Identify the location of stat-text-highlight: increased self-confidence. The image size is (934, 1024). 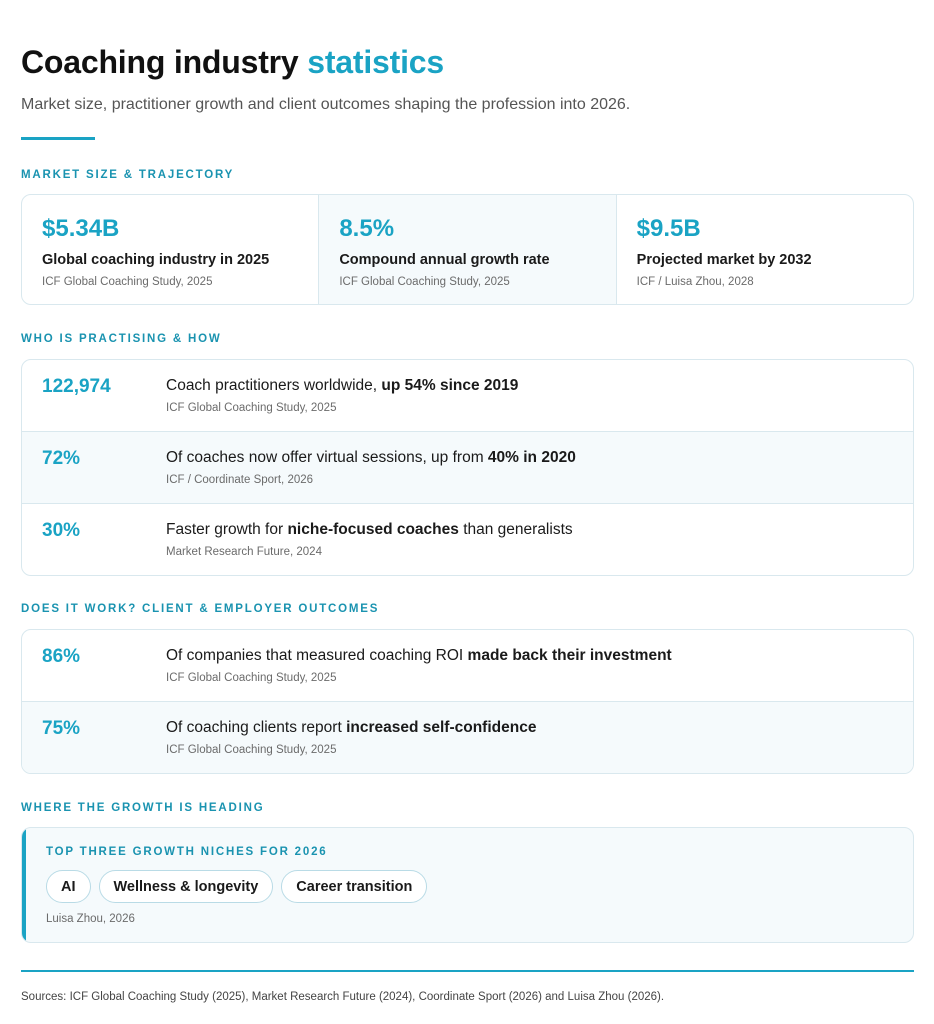
(441, 727).